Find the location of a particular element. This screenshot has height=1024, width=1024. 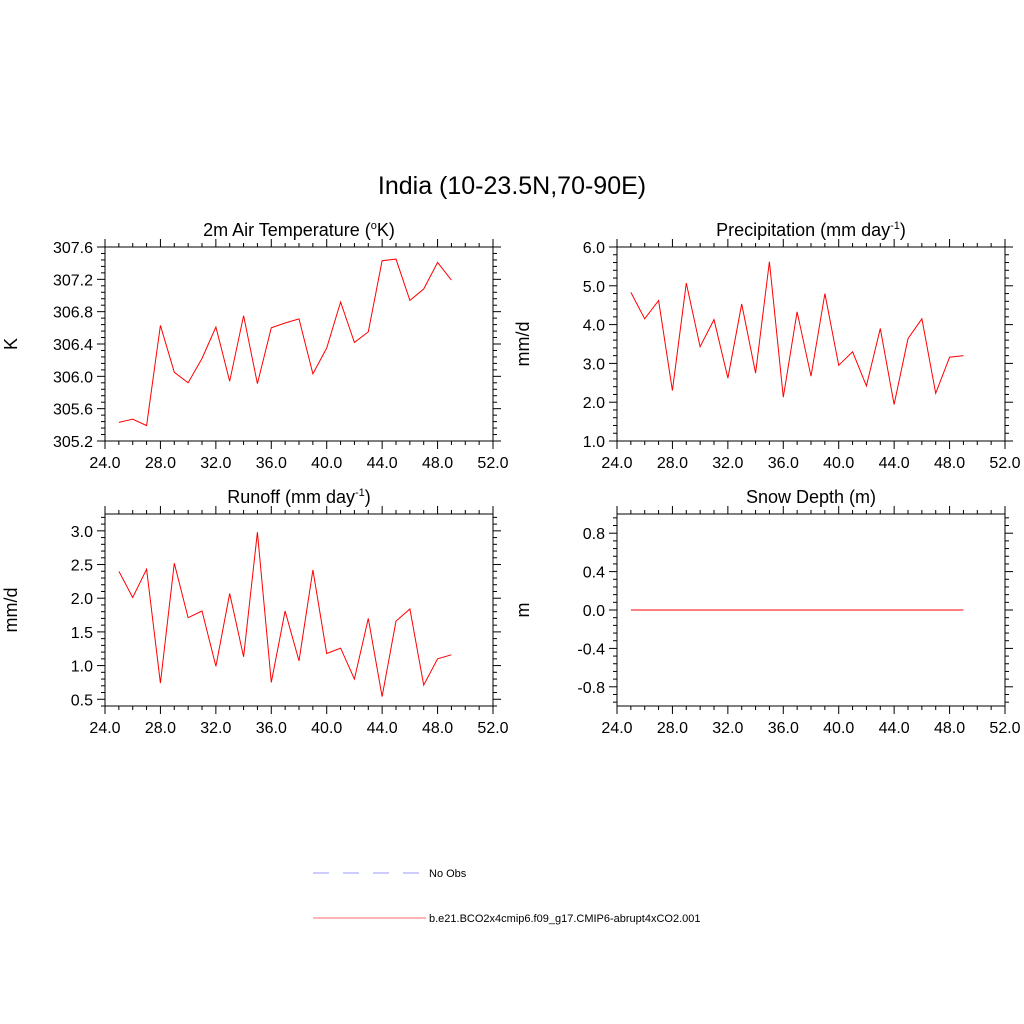

y-tick-label: 306.8 is located at coordinates (73, 313).